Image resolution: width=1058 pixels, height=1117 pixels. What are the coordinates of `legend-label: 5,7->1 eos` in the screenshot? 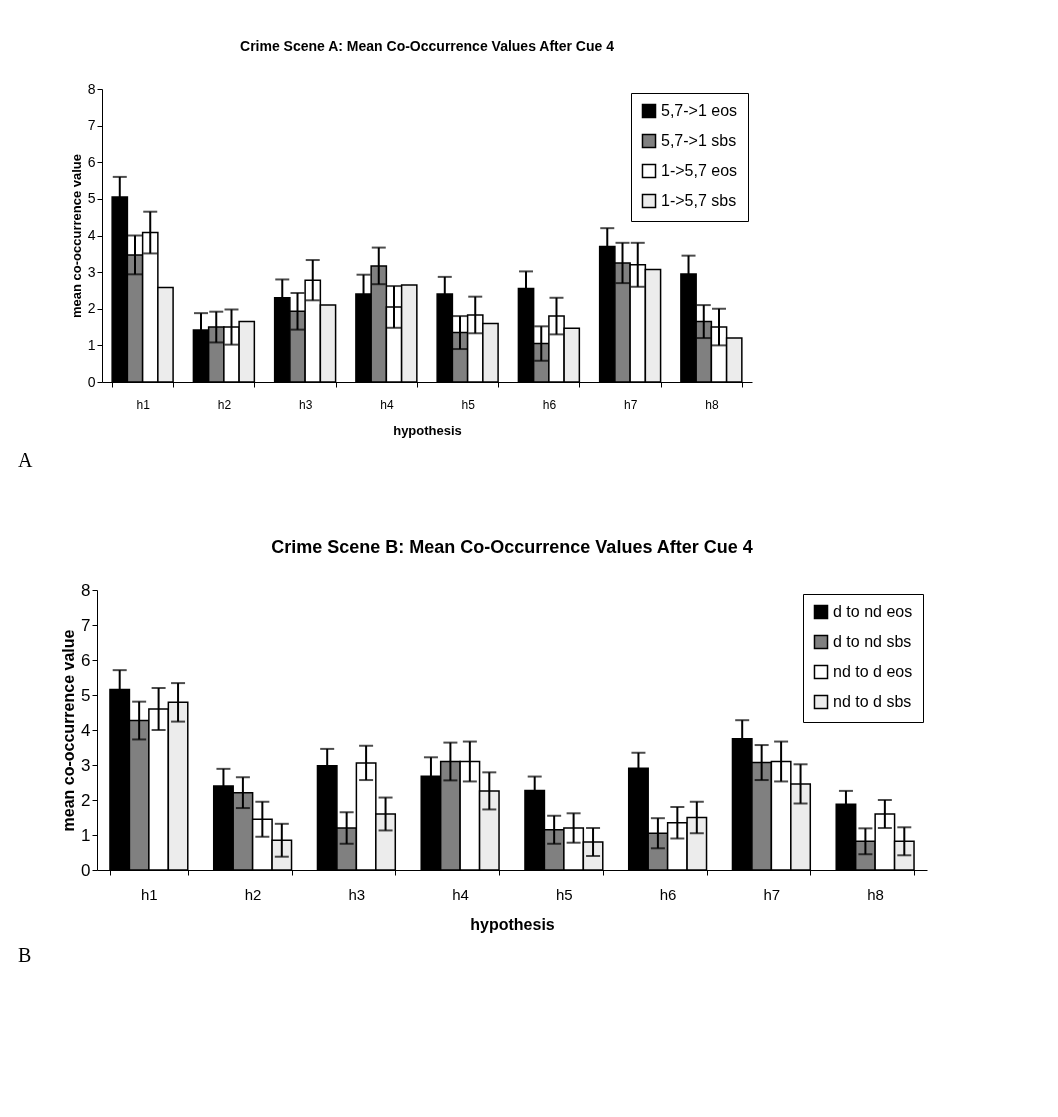 It's located at (699, 110).